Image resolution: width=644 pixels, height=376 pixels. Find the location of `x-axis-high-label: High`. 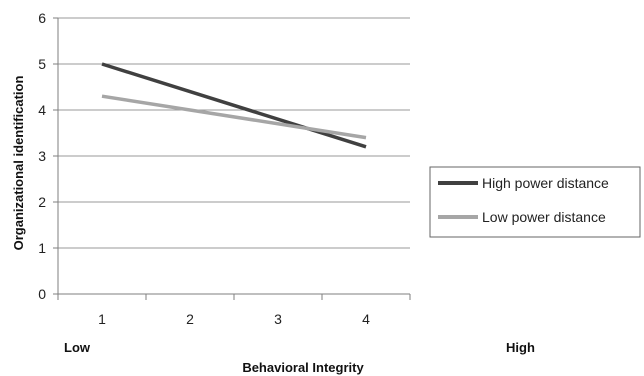

x-axis-high-label: High is located at coordinates (520, 347).